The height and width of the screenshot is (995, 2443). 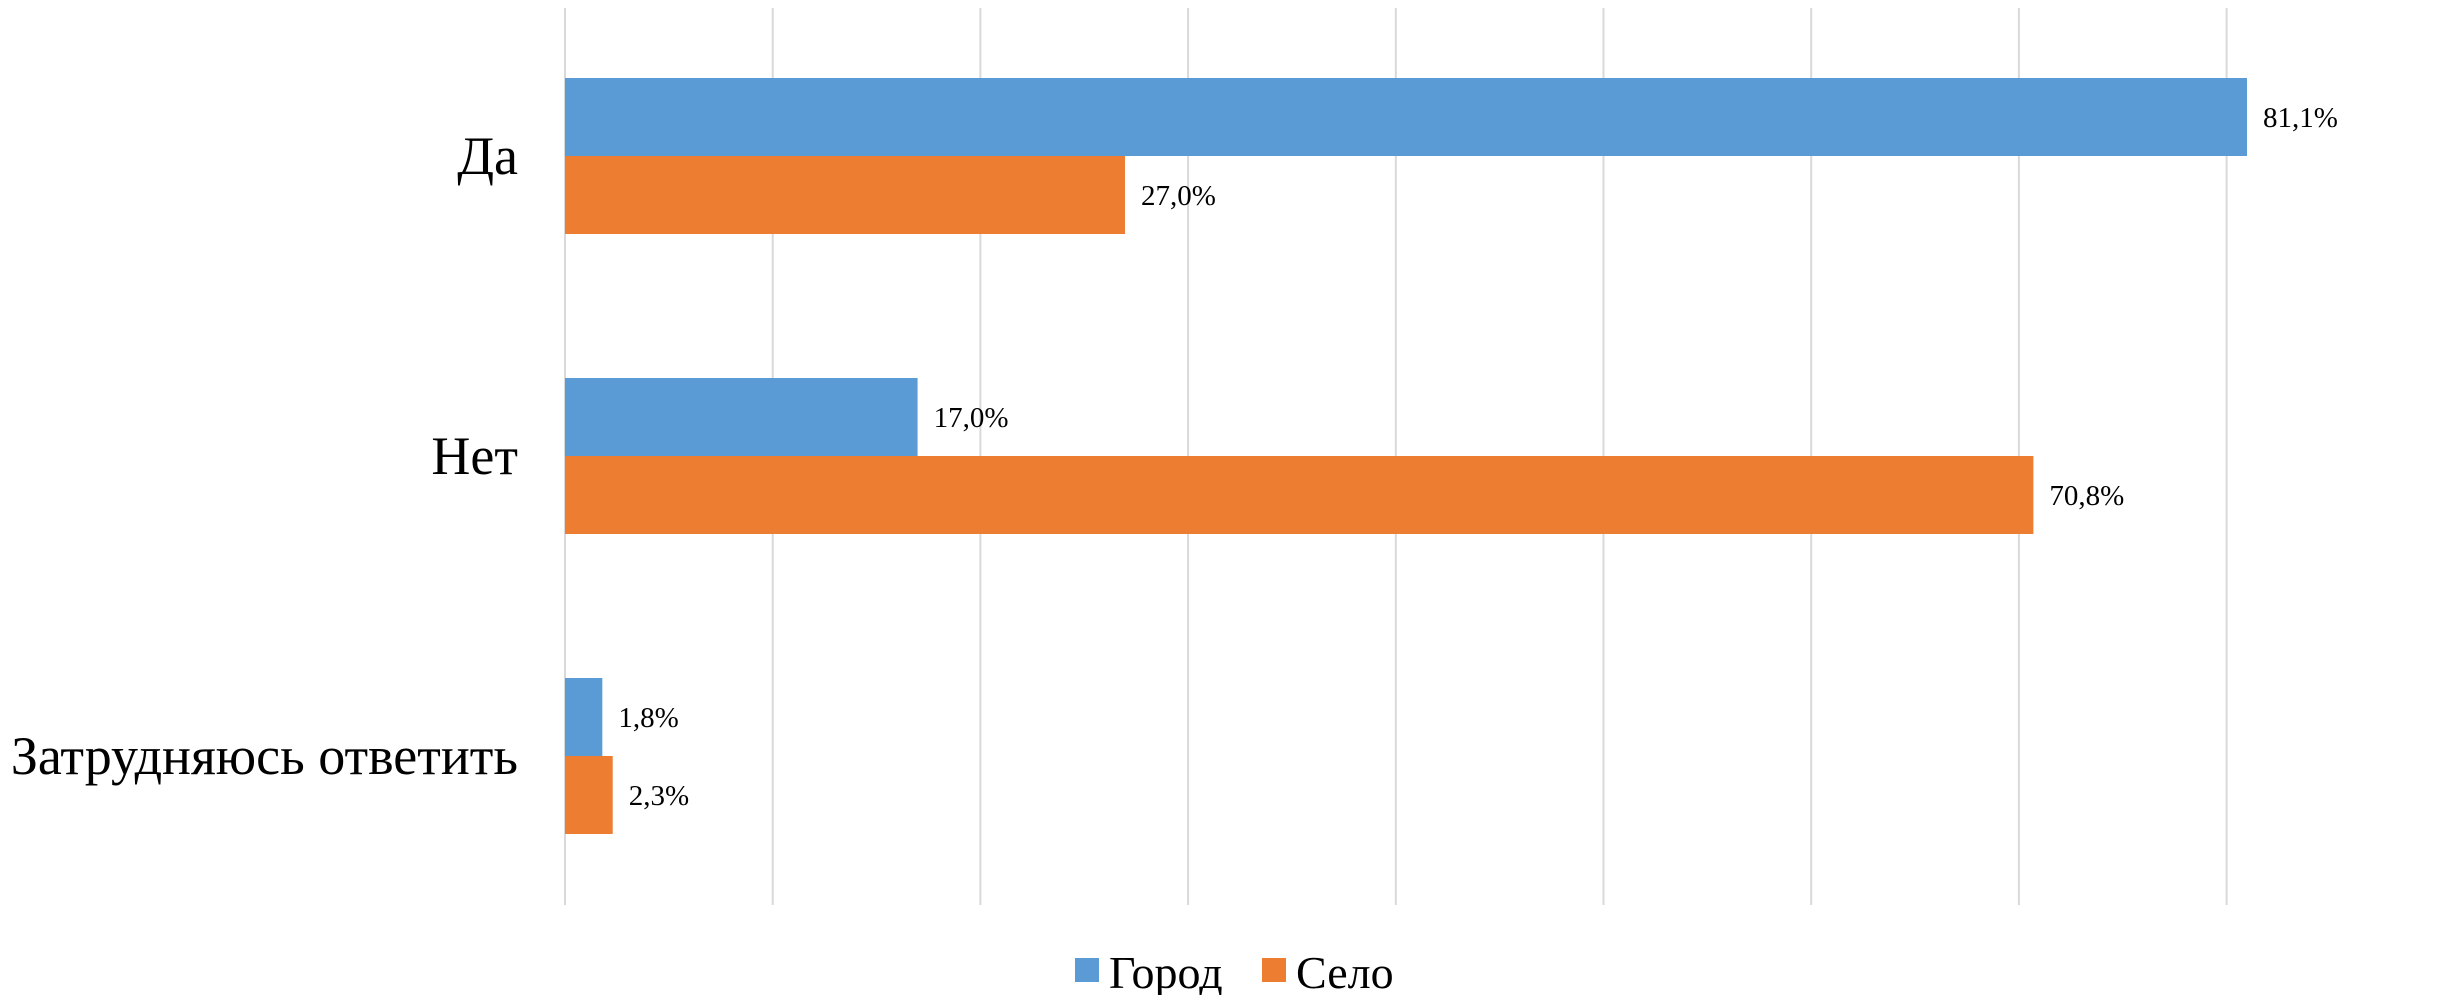 I want to click on data-label: 70,8%, so click(x=2086, y=496).